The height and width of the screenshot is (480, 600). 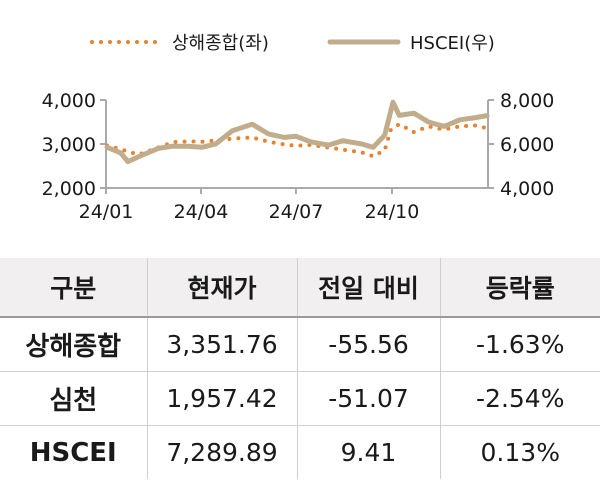 I want to click on row-change: -51.07, so click(x=368, y=398).